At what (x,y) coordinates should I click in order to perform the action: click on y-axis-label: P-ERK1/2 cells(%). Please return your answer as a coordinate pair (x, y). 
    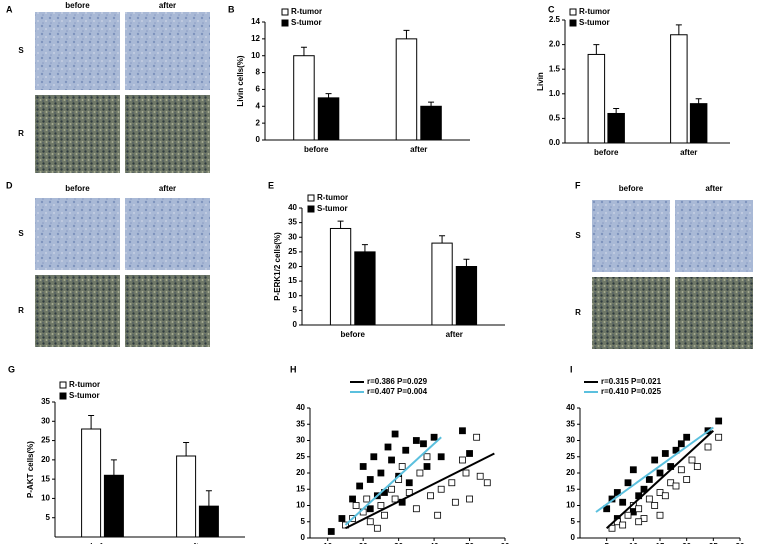
    Looking at the image, I should click on (277, 266).